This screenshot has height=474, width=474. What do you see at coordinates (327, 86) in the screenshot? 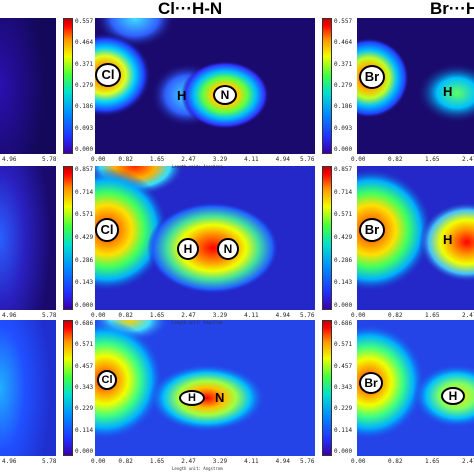
I see `colorbar-row1-right` at bounding box center [327, 86].